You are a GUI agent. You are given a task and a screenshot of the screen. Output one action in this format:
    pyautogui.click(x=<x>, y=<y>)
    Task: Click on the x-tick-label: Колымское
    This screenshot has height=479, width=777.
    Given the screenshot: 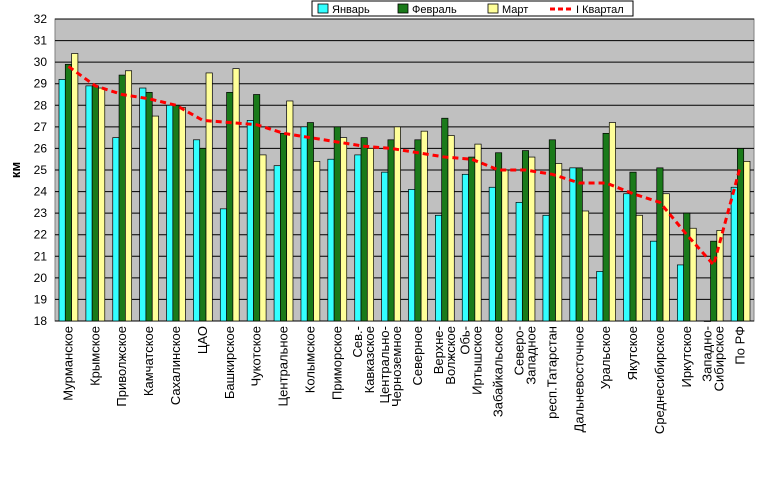 What is the action you would take?
    pyautogui.click(x=309, y=359)
    